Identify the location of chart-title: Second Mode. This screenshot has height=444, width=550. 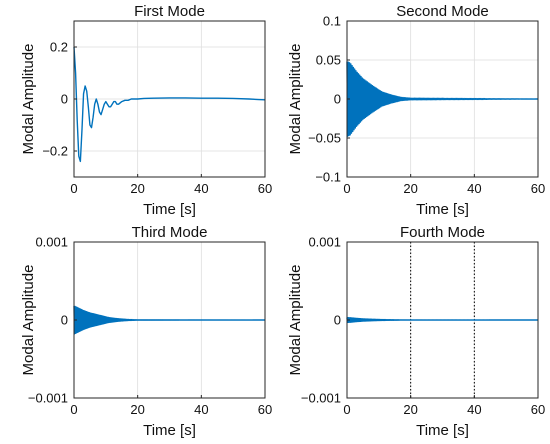
(442, 11).